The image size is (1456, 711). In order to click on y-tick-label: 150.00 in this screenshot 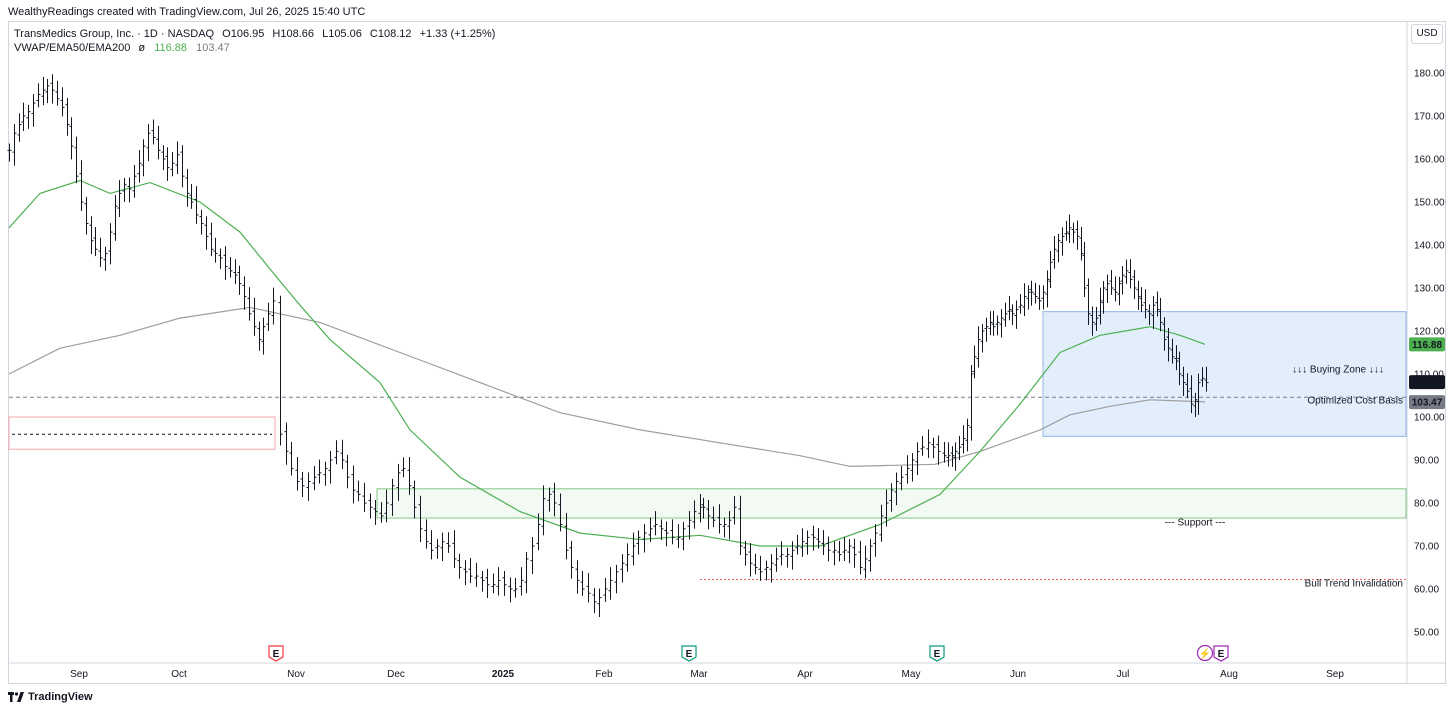, I will do `click(1429, 203)`.